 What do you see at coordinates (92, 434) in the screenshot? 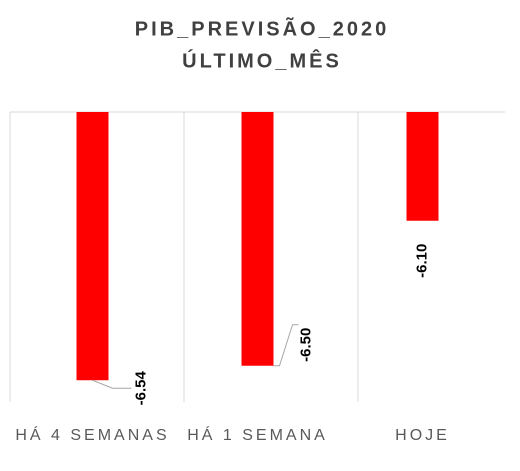
I see `x-tick-label: HÁ 4 SEMANAS` at bounding box center [92, 434].